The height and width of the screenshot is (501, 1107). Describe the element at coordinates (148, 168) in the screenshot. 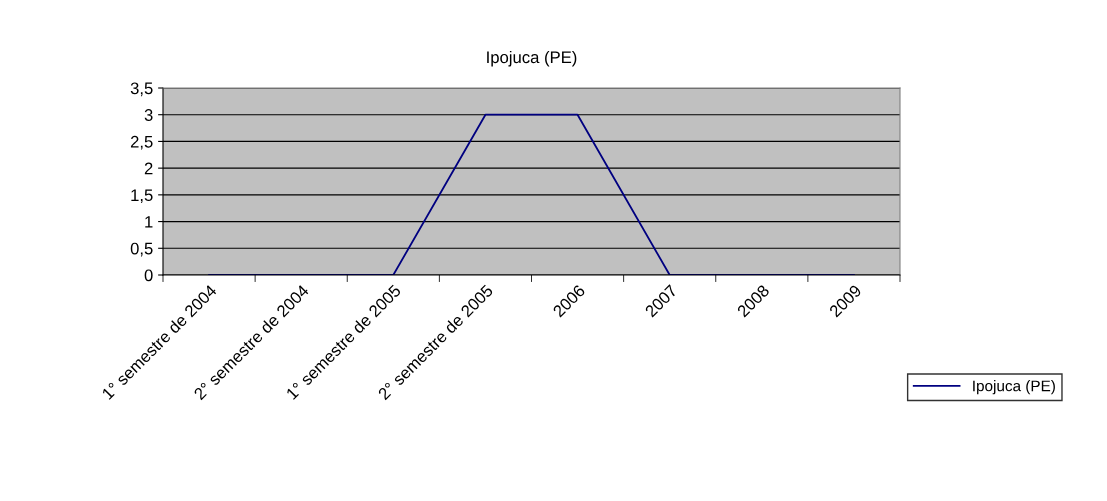

I see `y-tick-label: 2` at that location.